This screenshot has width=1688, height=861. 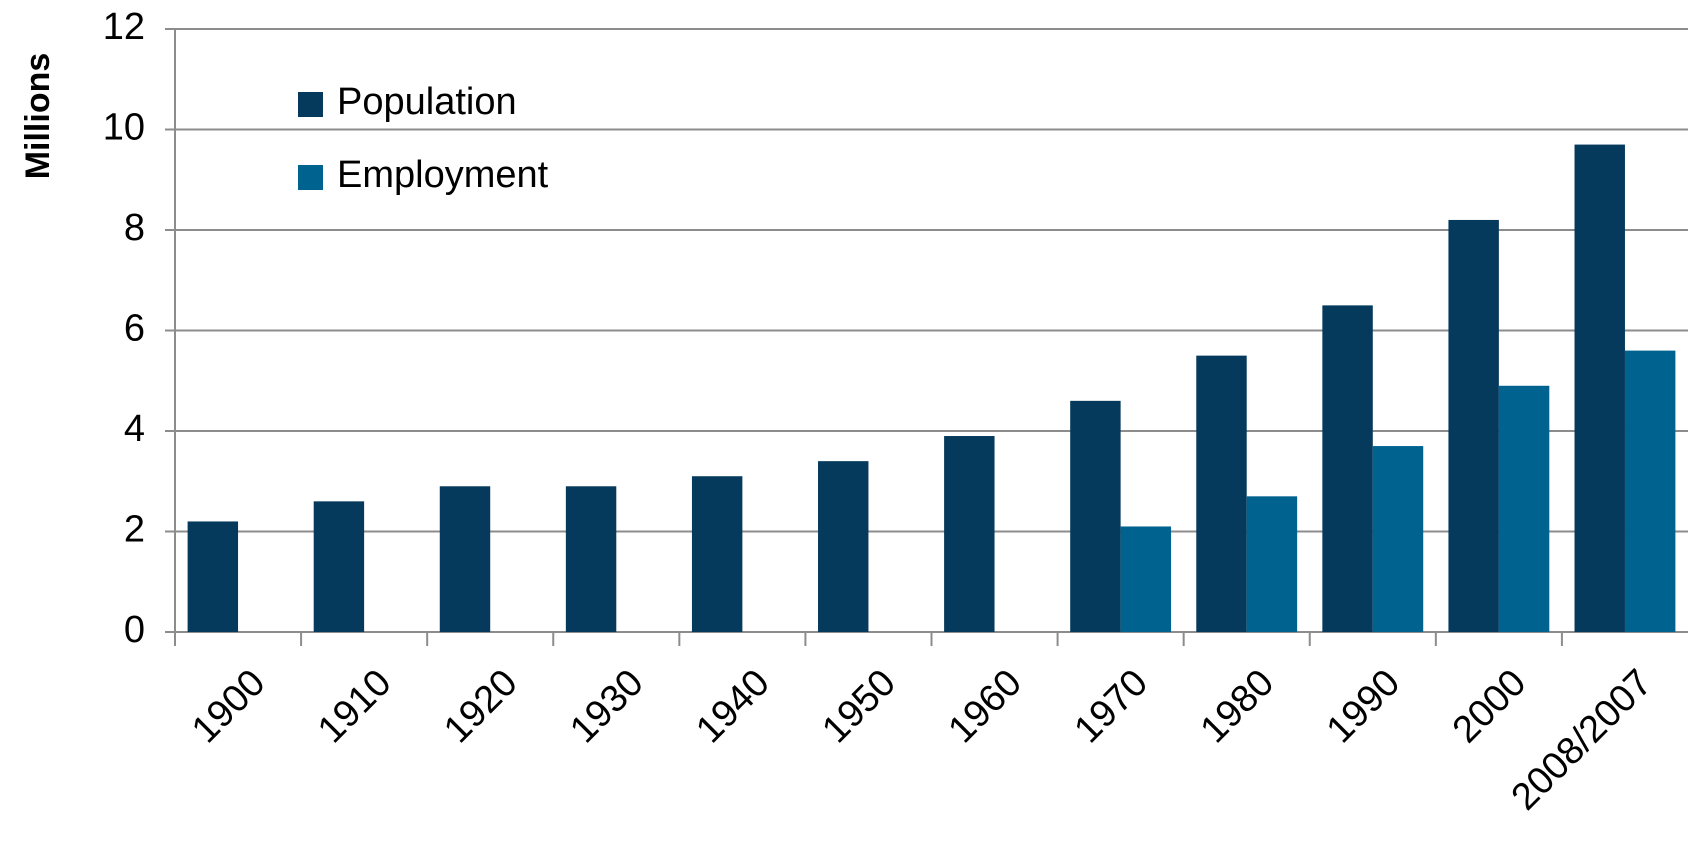 What do you see at coordinates (134, 630) in the screenshot?
I see `y-tick-label: 0` at bounding box center [134, 630].